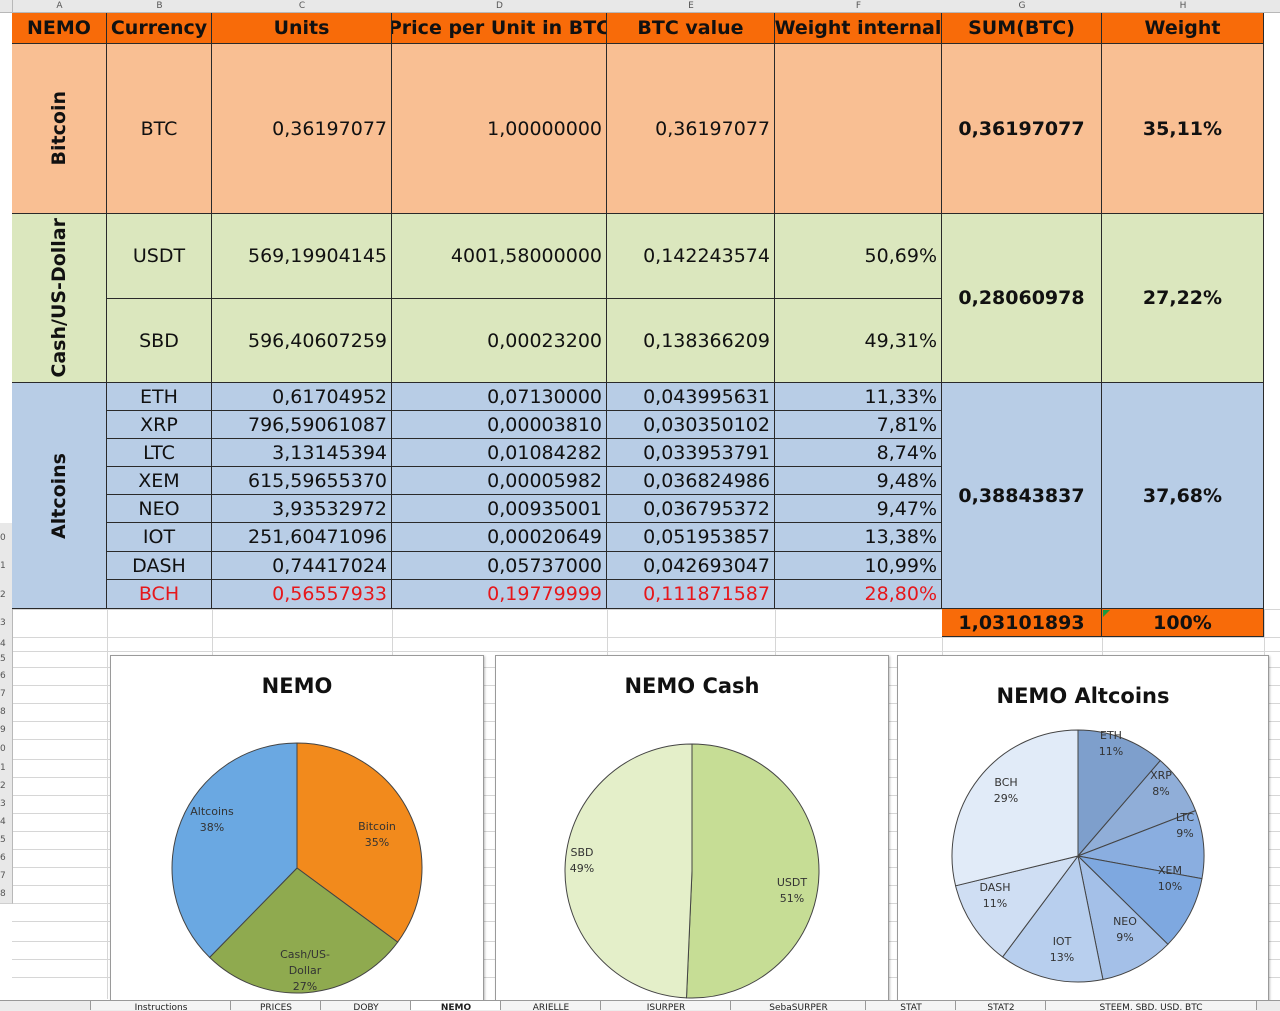  What do you see at coordinates (1183, 496) in the screenshot?
I see `weight-altcoins: 37,68%` at bounding box center [1183, 496].